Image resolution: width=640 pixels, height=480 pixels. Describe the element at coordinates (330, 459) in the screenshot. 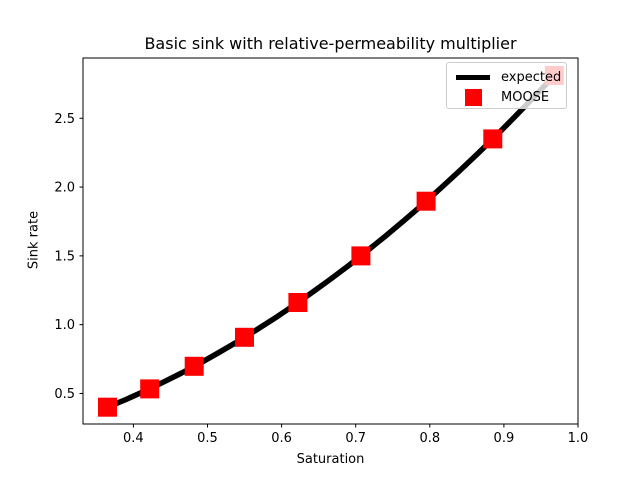

I see `x-axis-label: Saturation` at that location.